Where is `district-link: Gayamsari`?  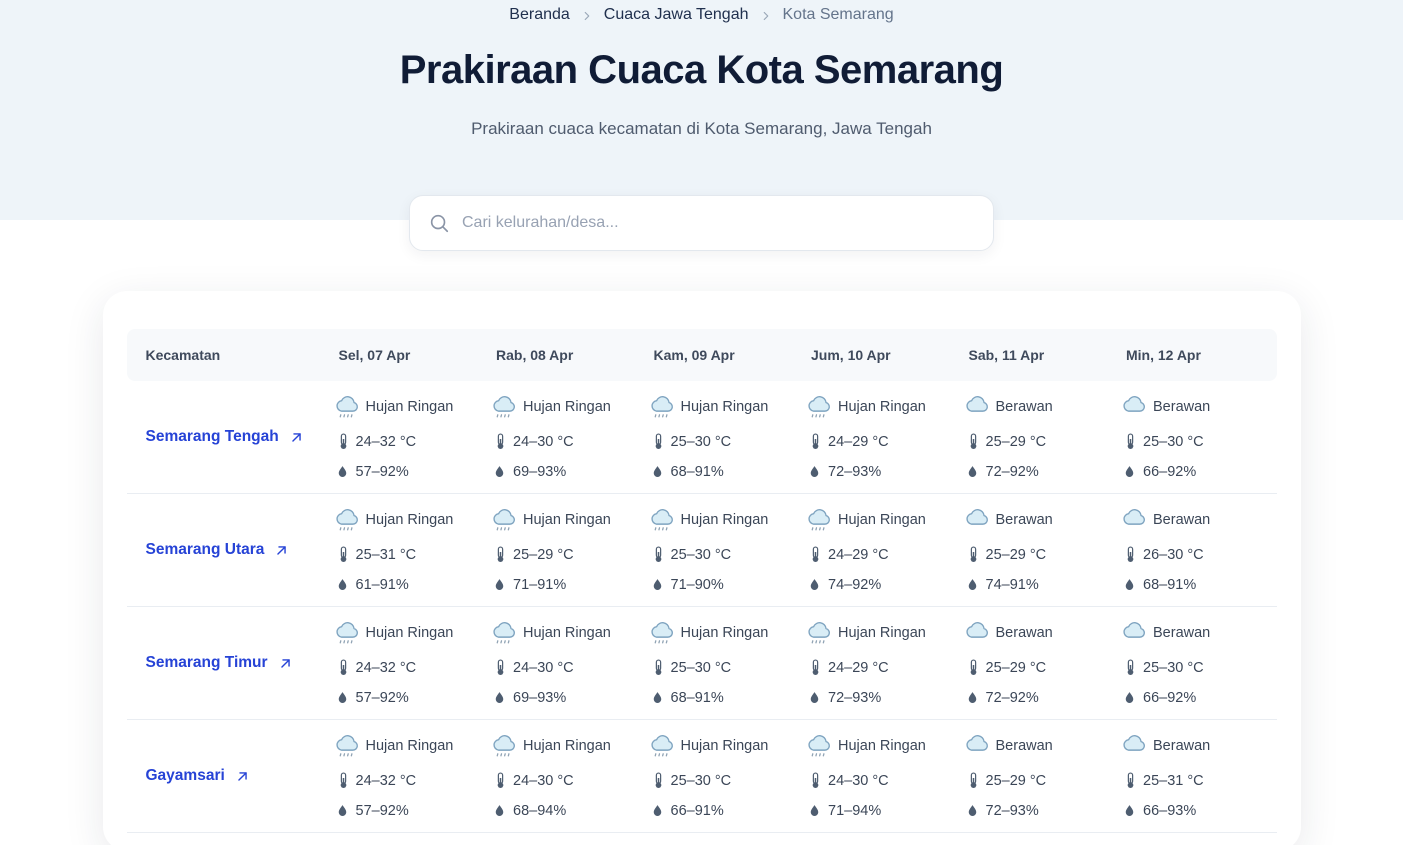
district-link: Gayamsari is located at coordinates (198, 776).